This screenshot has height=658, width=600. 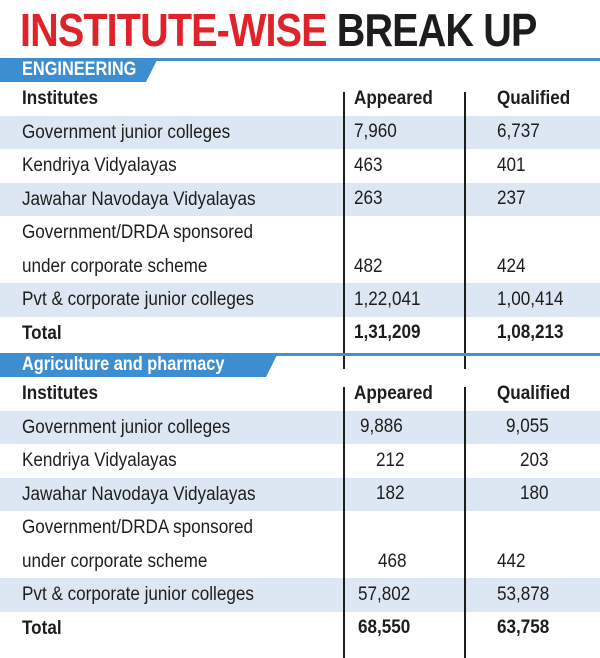 I want to click on title-rest: BREAK UP, so click(x=437, y=30).